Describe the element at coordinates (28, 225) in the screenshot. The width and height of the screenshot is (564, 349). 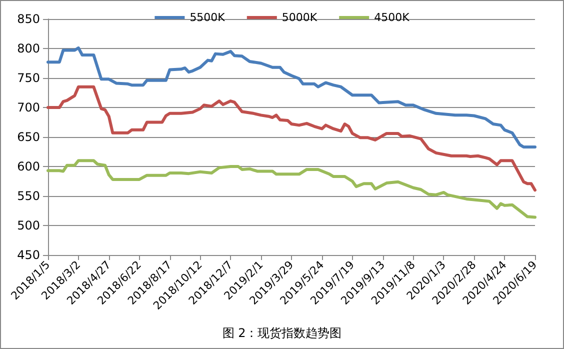
I see `y-tick-label: 500` at that location.